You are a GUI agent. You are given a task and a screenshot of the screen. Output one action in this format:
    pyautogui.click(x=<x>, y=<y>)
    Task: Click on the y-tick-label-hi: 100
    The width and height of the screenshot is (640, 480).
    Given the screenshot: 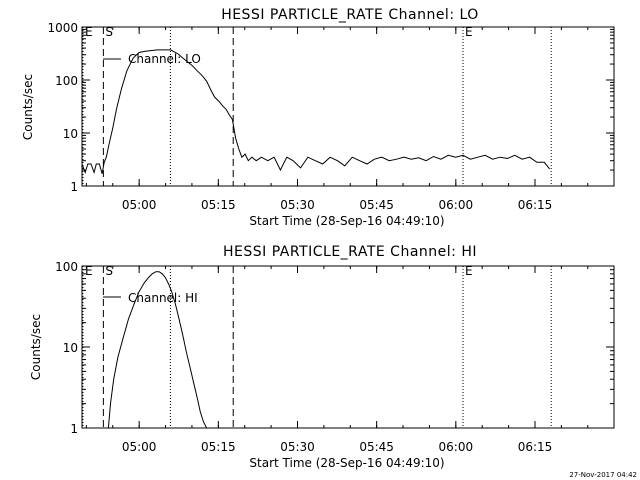 What is the action you would take?
    pyautogui.click(x=66, y=267)
    